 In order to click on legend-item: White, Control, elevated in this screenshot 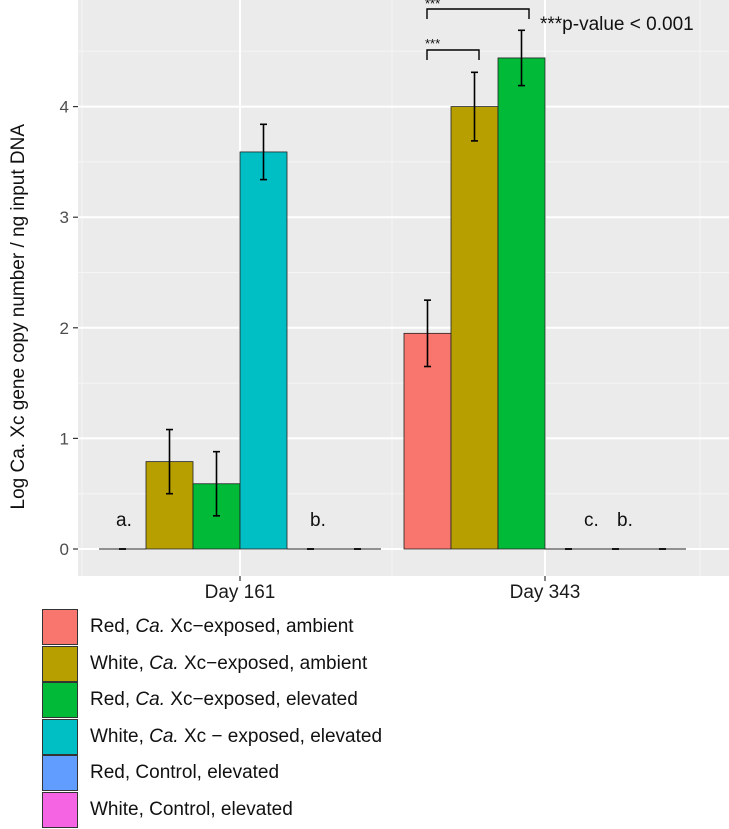, I will do `click(212, 810)`.